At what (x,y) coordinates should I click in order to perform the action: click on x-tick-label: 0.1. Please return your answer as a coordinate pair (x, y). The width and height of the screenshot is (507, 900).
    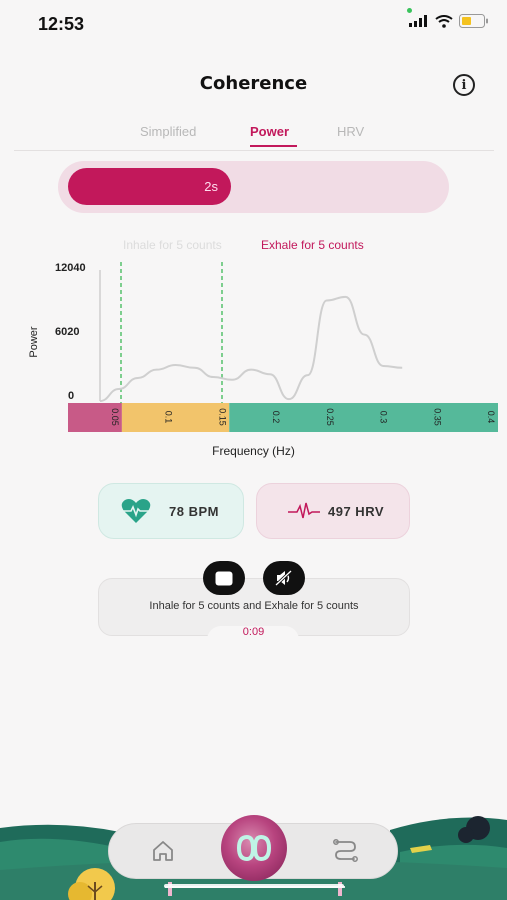
    Looking at the image, I should click on (169, 417).